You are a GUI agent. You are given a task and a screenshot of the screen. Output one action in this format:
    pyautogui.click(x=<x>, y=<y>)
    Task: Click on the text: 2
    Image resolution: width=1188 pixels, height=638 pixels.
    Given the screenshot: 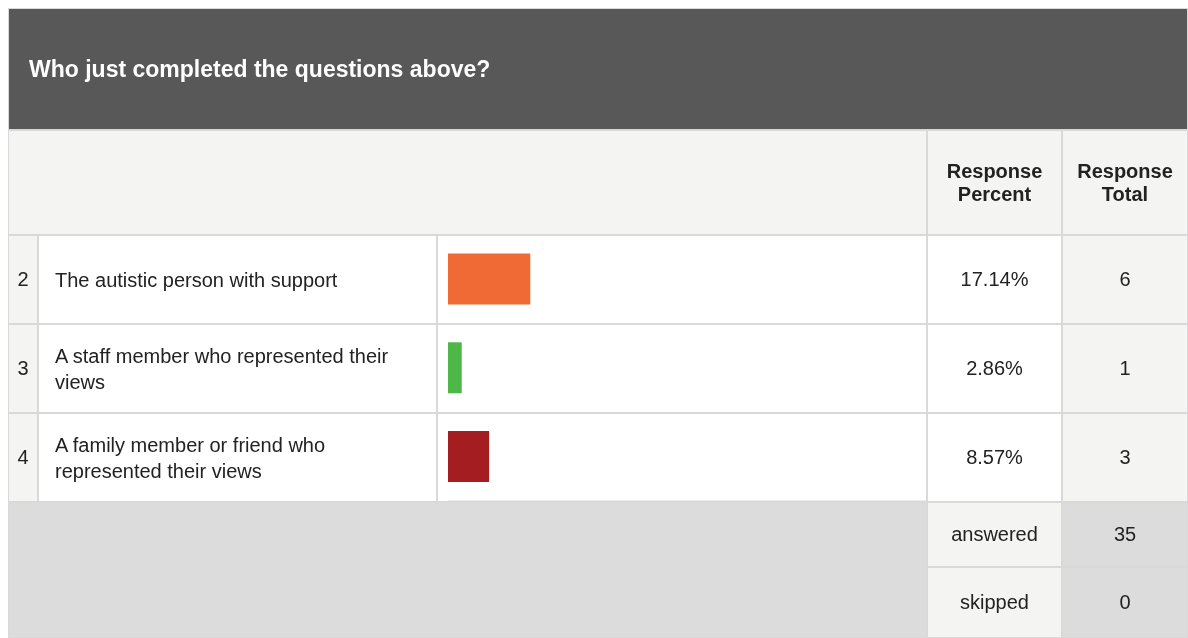 What is the action you would take?
    pyautogui.click(x=23, y=279)
    